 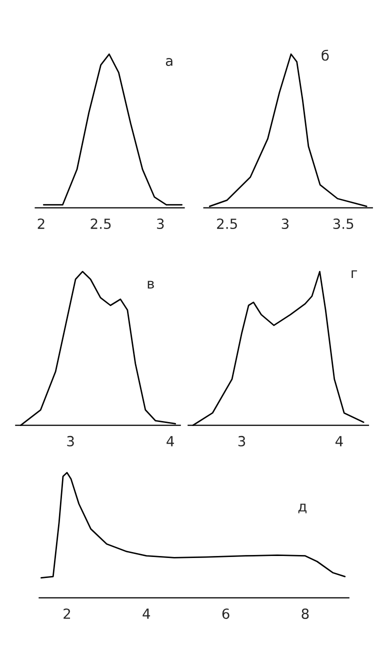 What do you see at coordinates (226, 613) in the screenshot?
I see `x-tick-label: 6` at bounding box center [226, 613].